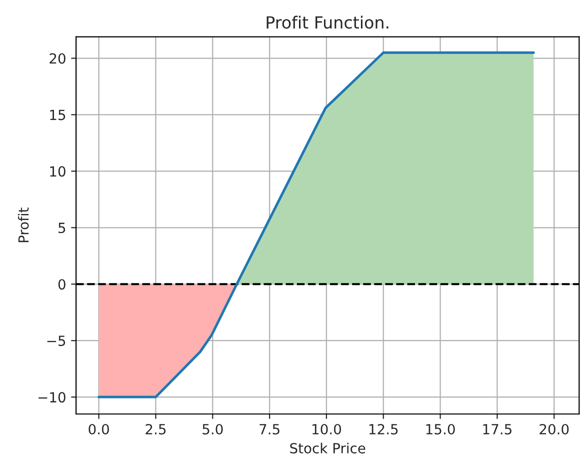 This screenshot has height=460, width=585. Describe the element at coordinates (270, 429) in the screenshot. I see `x-tick-label: 7.5` at that location.